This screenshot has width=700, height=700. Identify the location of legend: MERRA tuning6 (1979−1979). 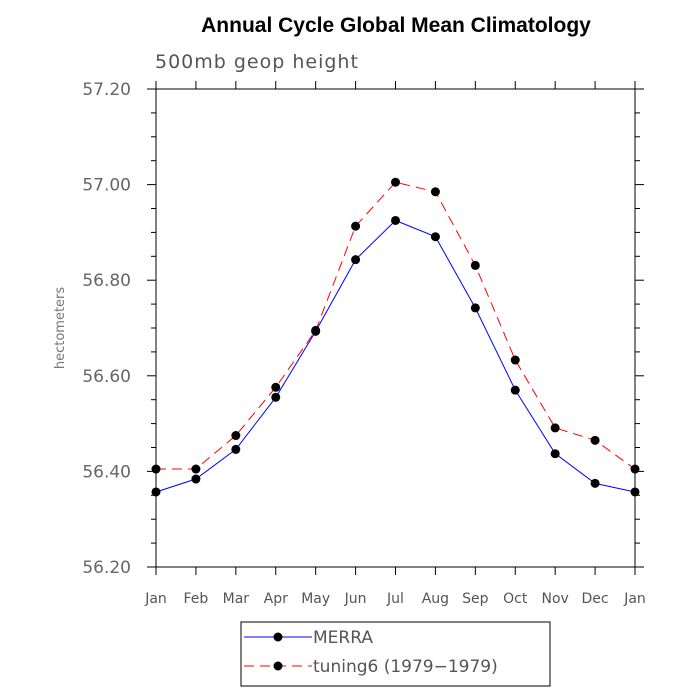
(395, 654).